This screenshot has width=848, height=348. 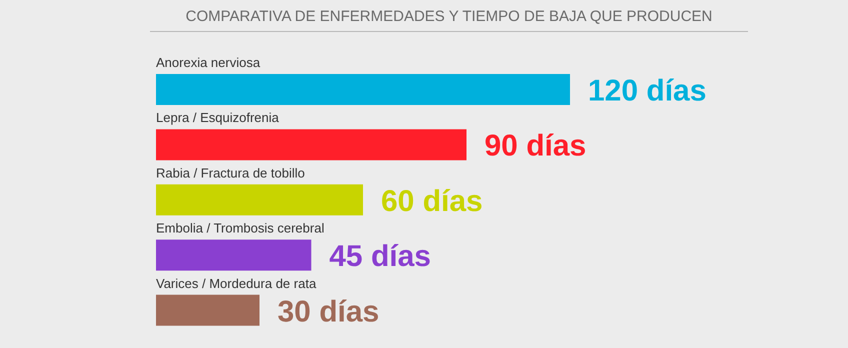 What do you see at coordinates (230, 172) in the screenshot?
I see `y-tick-label: Rabia / Fractura de tobillo` at bounding box center [230, 172].